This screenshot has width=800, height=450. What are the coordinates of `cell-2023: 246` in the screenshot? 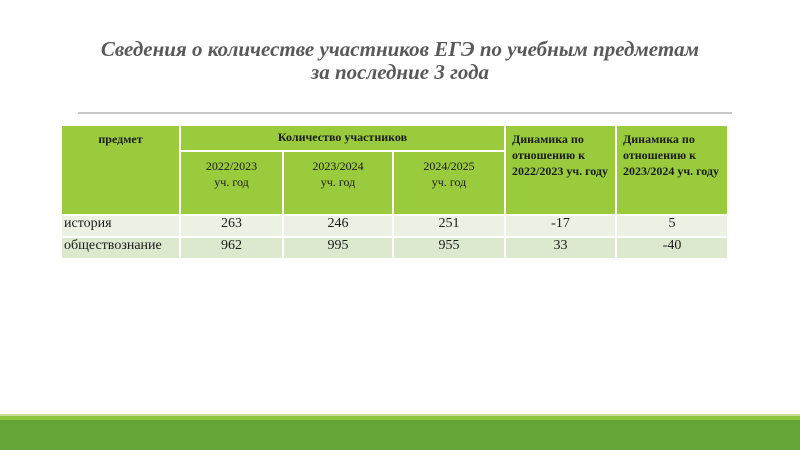 It's located at (338, 226).